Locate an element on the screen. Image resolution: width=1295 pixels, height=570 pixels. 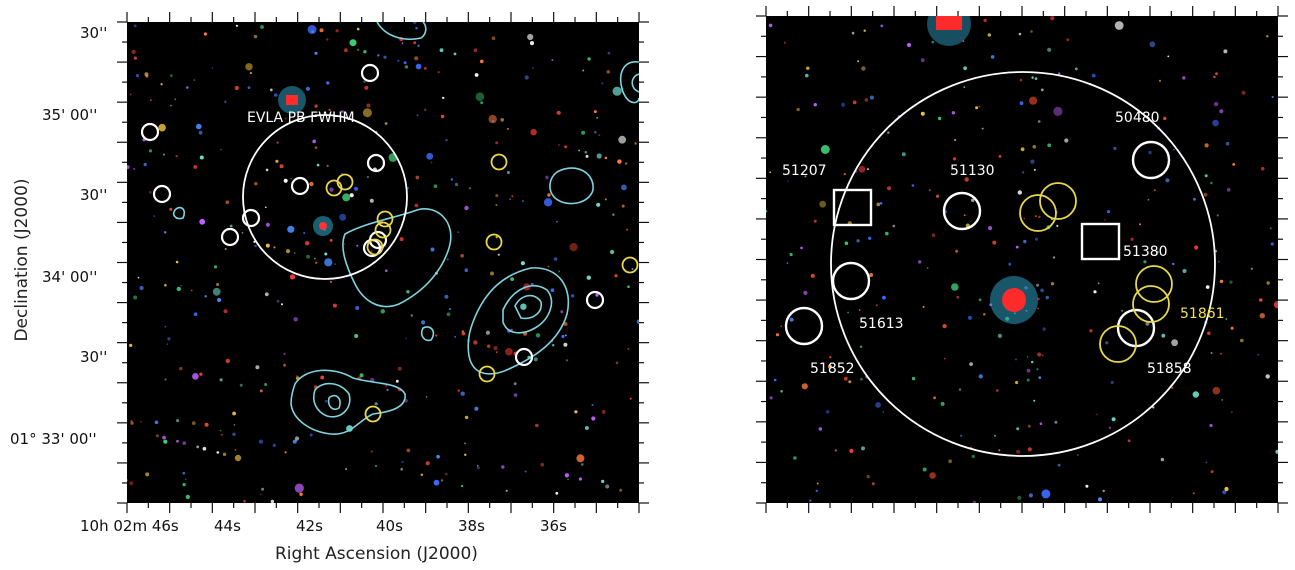
y-tick-label: 35' 00'' is located at coordinates (70, 115).